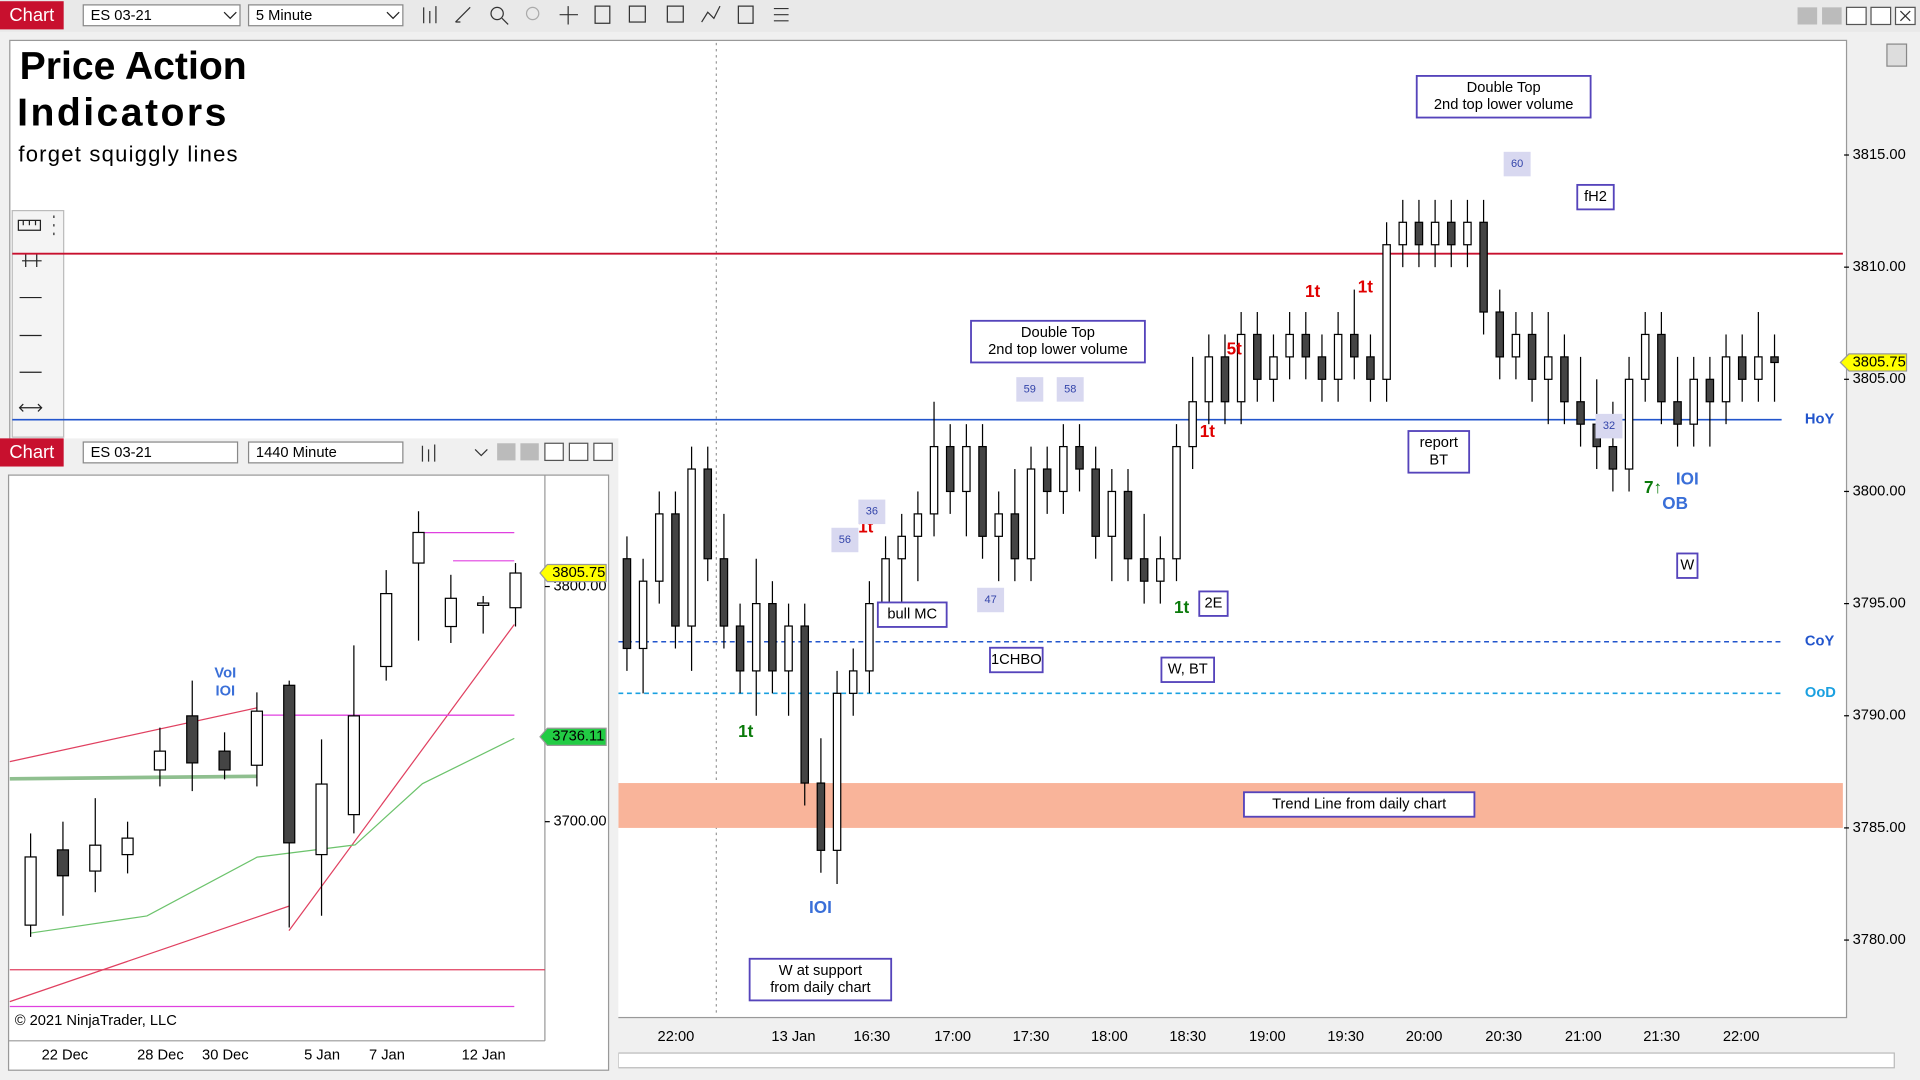 Image resolution: width=1920 pixels, height=1080 pixels. I want to click on x-tick-label: 20:30, so click(1503, 1037).